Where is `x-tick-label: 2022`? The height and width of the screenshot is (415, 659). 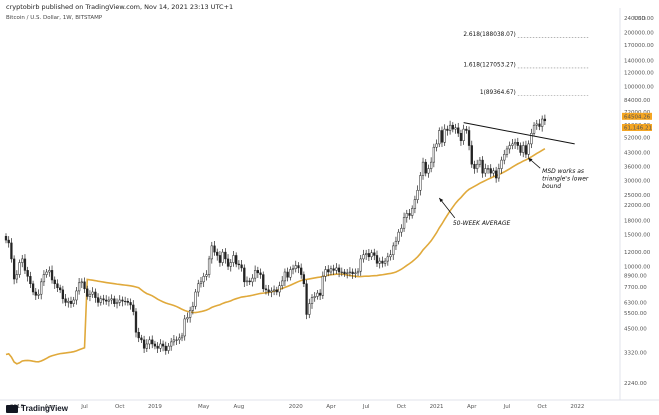
x-tick-label: 2022 is located at coordinates (577, 407).